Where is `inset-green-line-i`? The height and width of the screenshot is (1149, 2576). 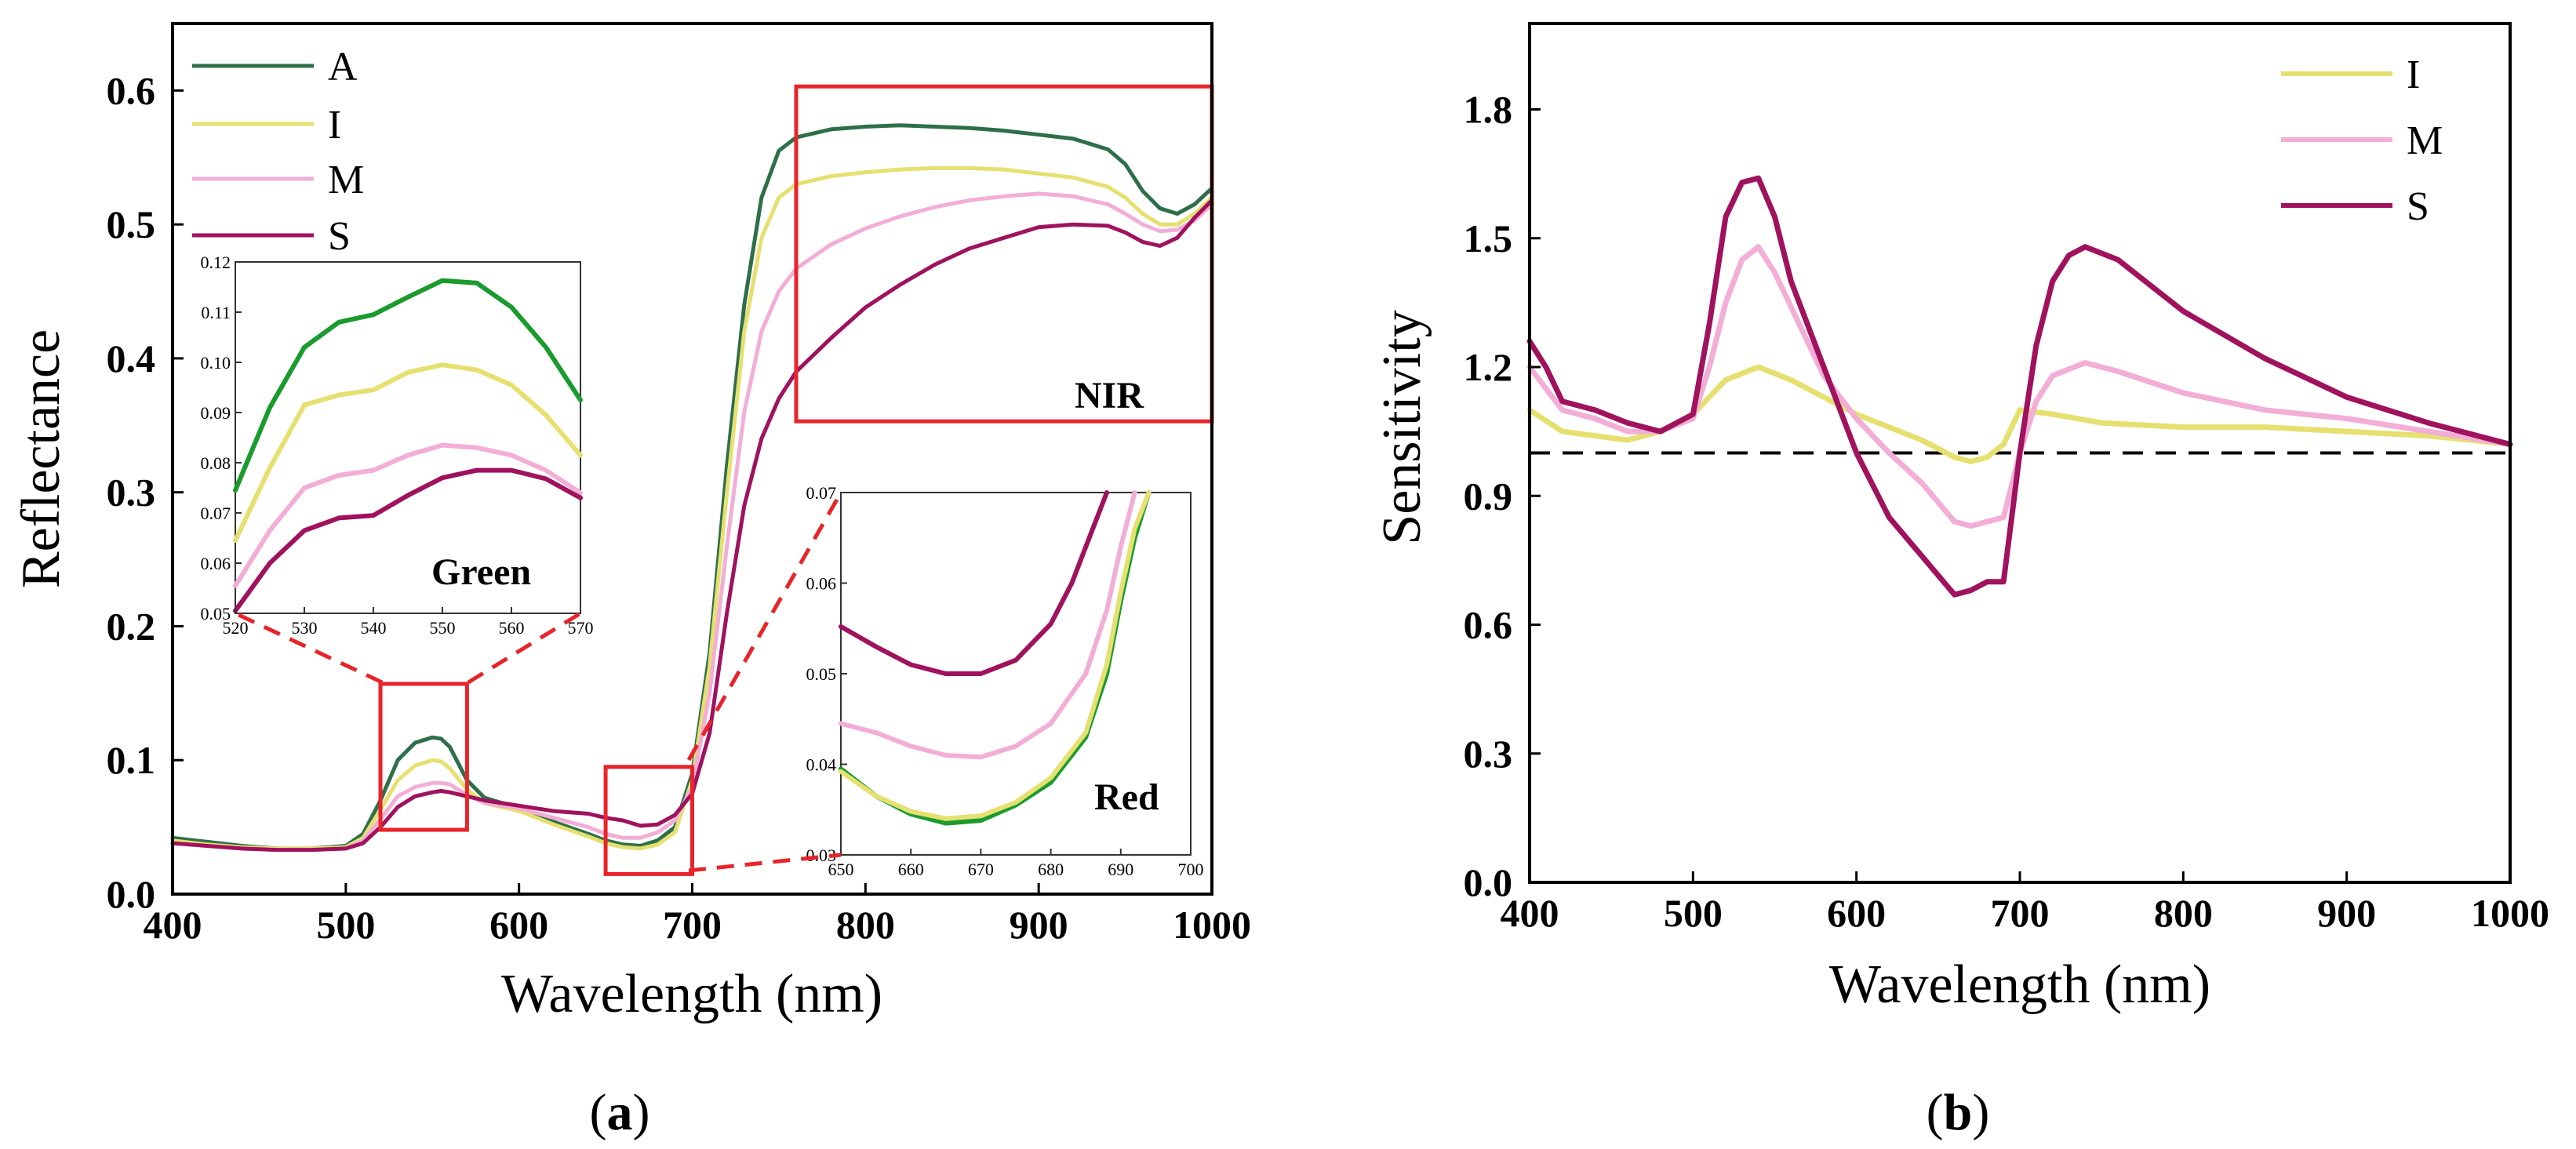 inset-green-line-i is located at coordinates (408, 453).